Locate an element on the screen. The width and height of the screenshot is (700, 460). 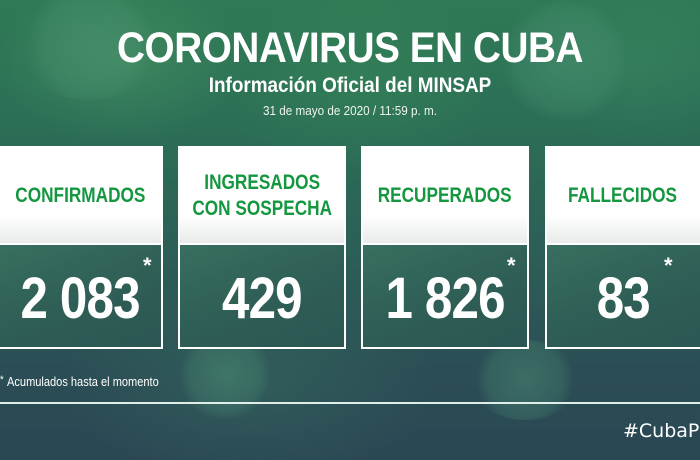
card-value-panel: 2 083 * is located at coordinates (80, 296).